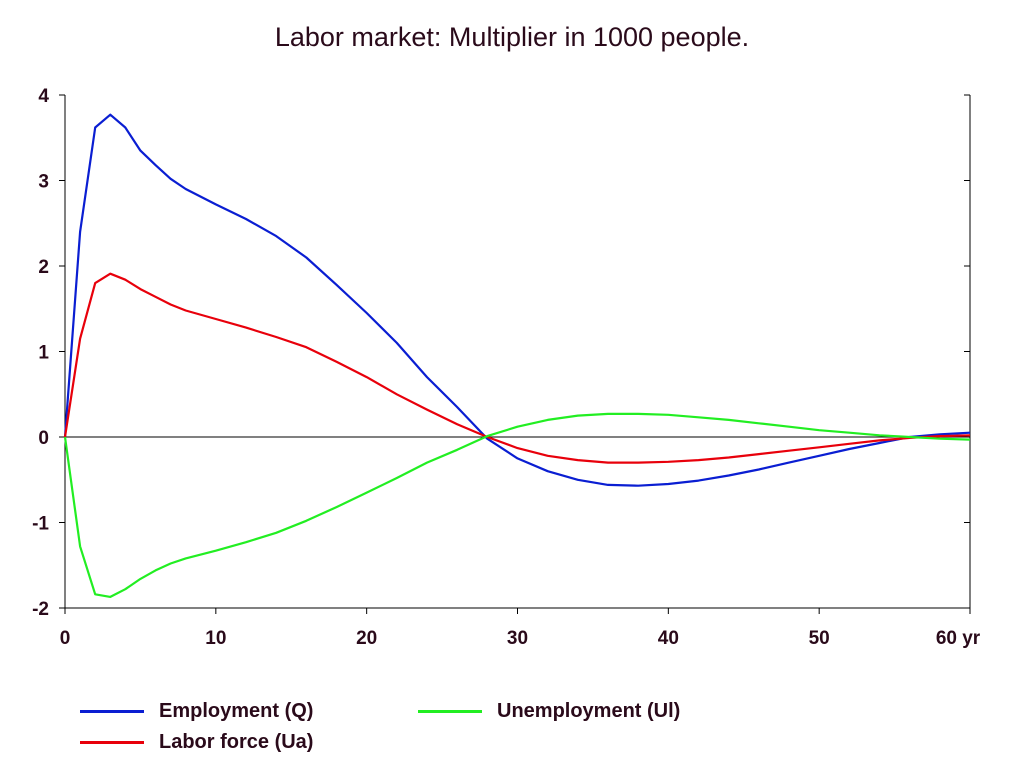  Describe the element at coordinates (819, 638) in the screenshot. I see `x-tick-label: 50` at that location.